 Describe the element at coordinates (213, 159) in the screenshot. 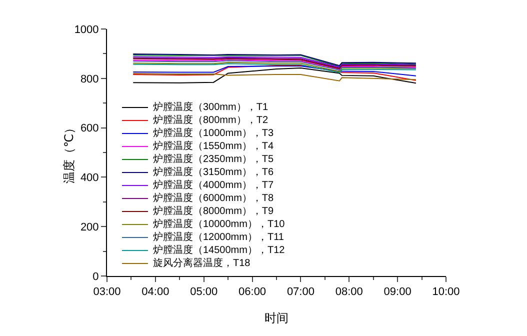

I see `legend-label: 炉膛温度（2350mm），T5` at that location.